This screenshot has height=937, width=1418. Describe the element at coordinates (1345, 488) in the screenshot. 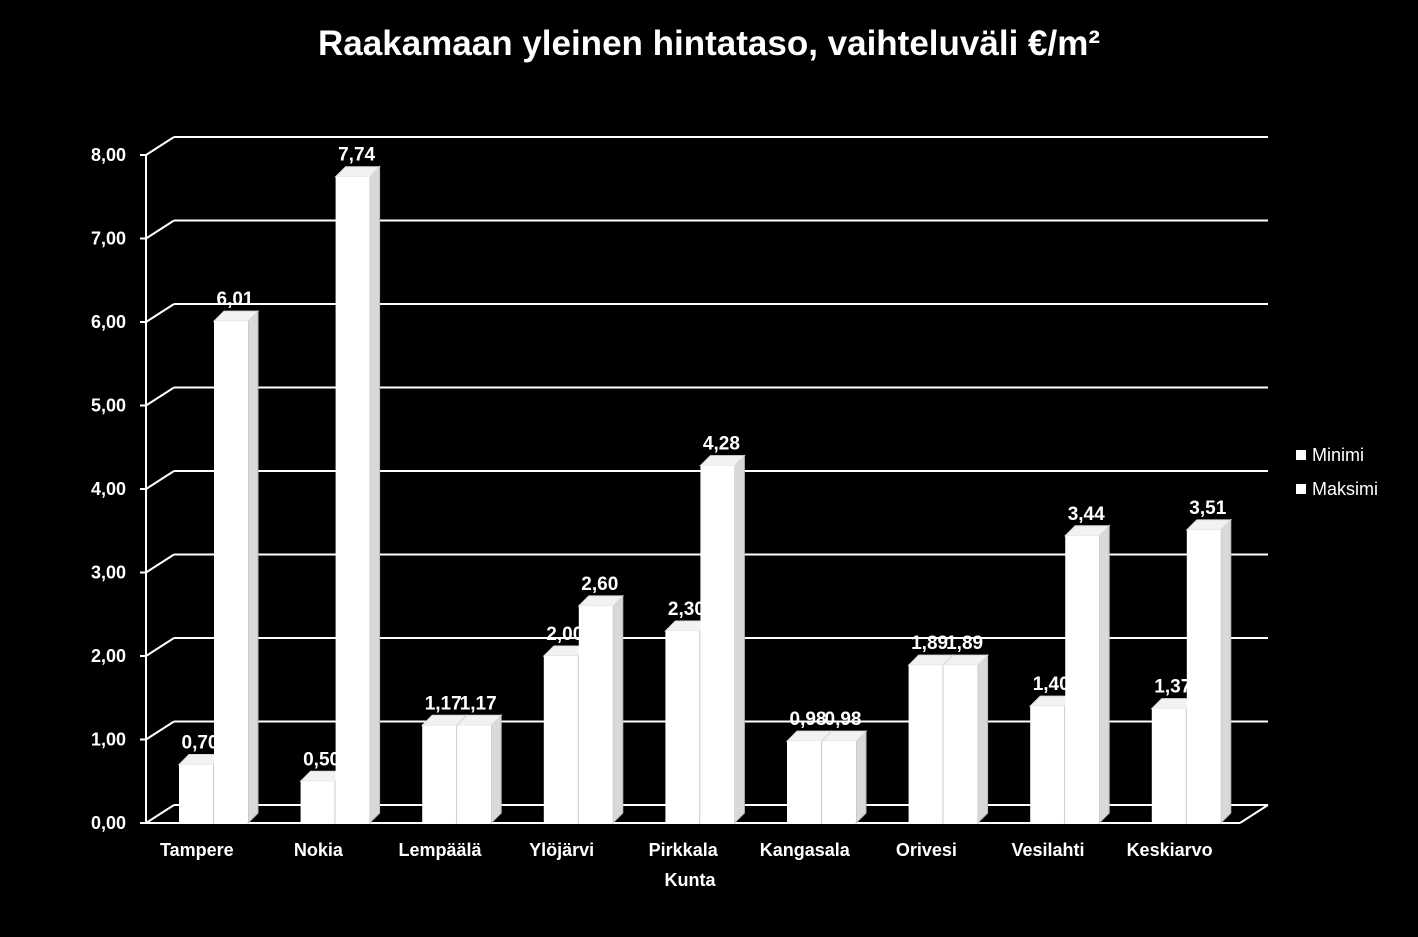

I see `legend-label-maksimi: Maksimi` at that location.